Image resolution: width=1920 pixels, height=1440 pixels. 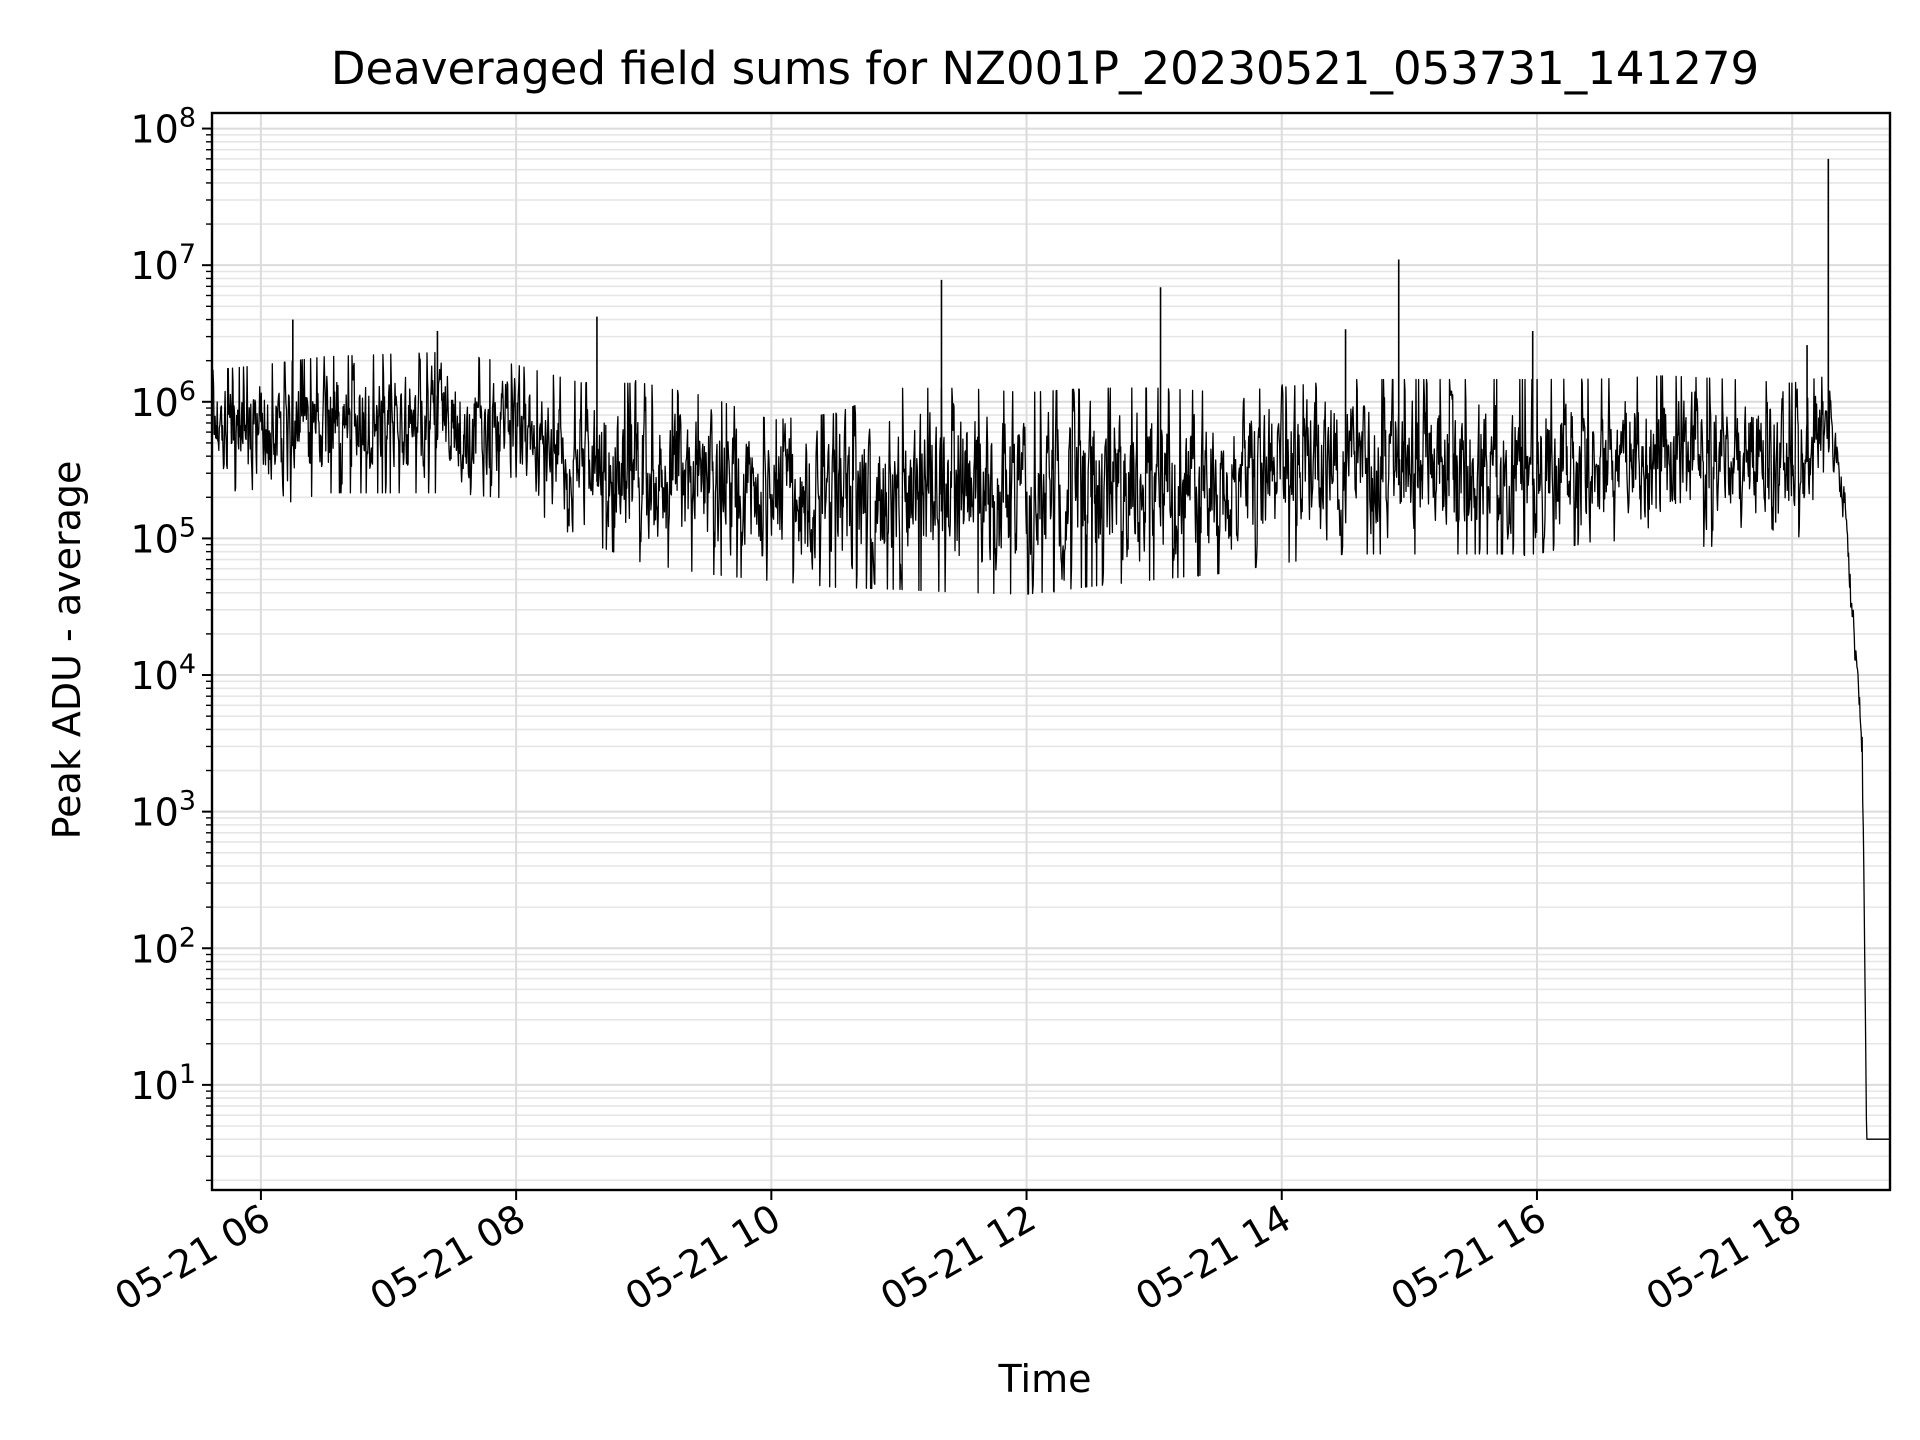 What do you see at coordinates (163, 673) in the screenshot?
I see `y-tick-label: 104` at bounding box center [163, 673].